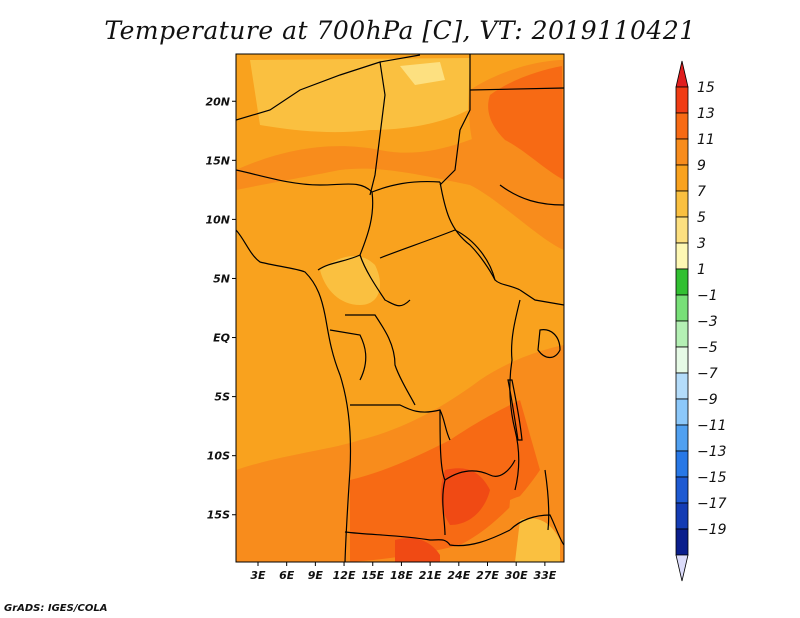  Describe the element at coordinates (531, 195) in the screenshot. I see `border-sudan` at that location.